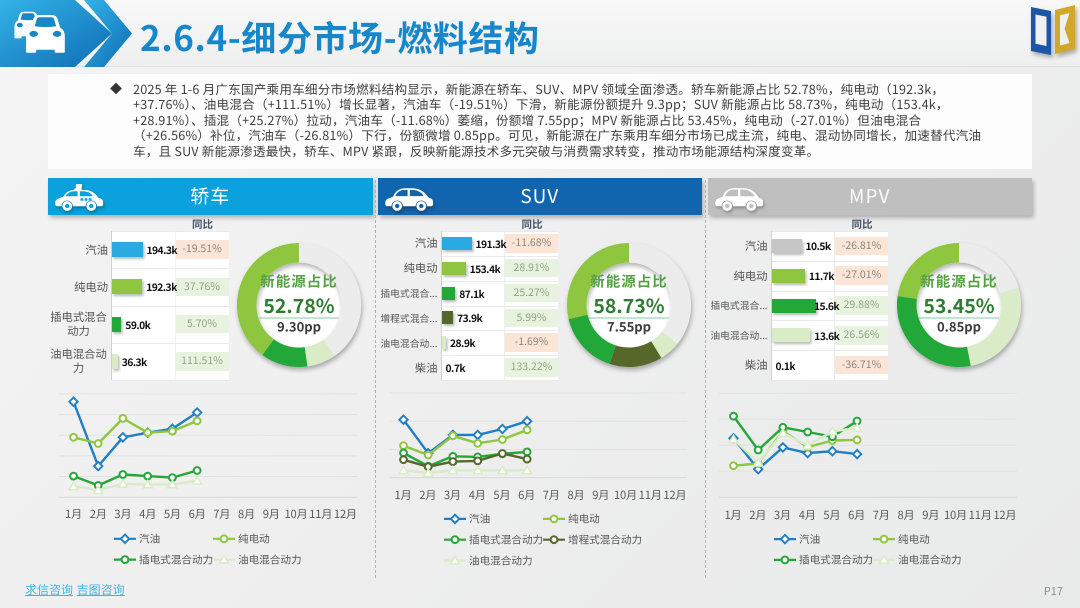  I want to click on svg-text: 52.78%, so click(298, 304).